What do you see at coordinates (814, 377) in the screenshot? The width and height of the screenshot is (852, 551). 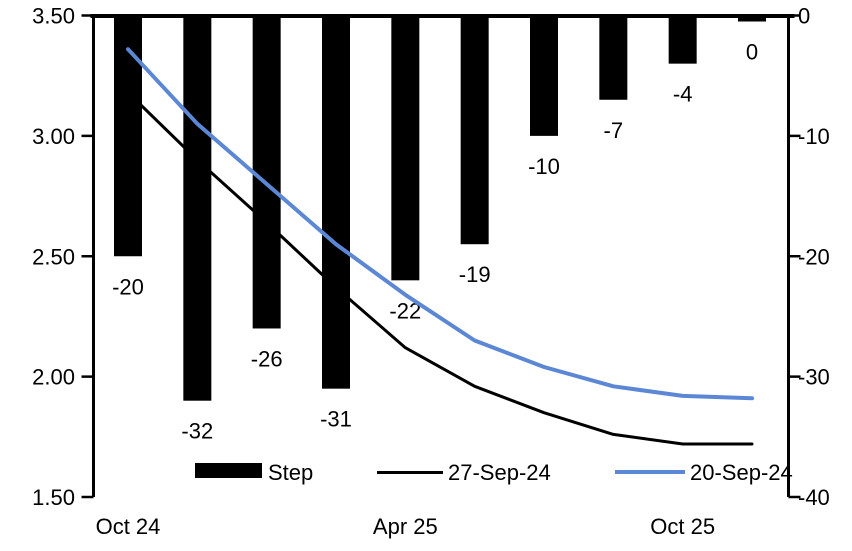 I see `y-axis-label-right: -30` at bounding box center [814, 377].